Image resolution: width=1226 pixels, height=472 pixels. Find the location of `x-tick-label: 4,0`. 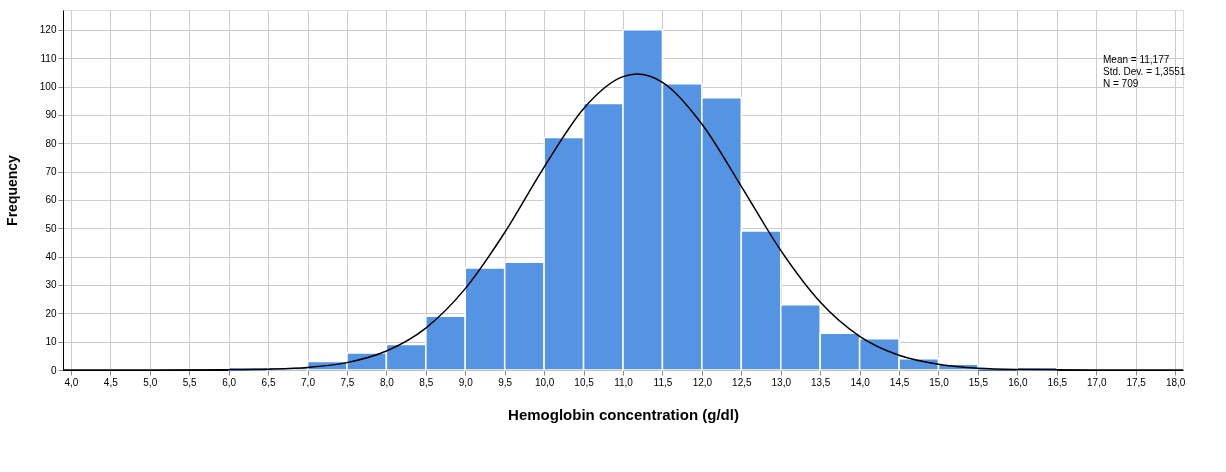

x-tick-label: 4,0 is located at coordinates (71, 382).